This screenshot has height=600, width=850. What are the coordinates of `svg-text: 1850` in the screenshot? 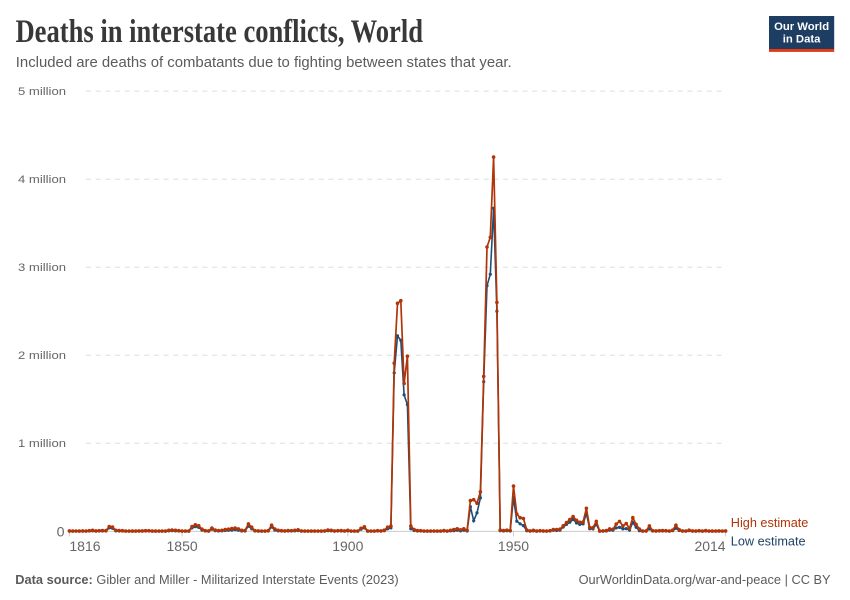 It's located at (182, 546).